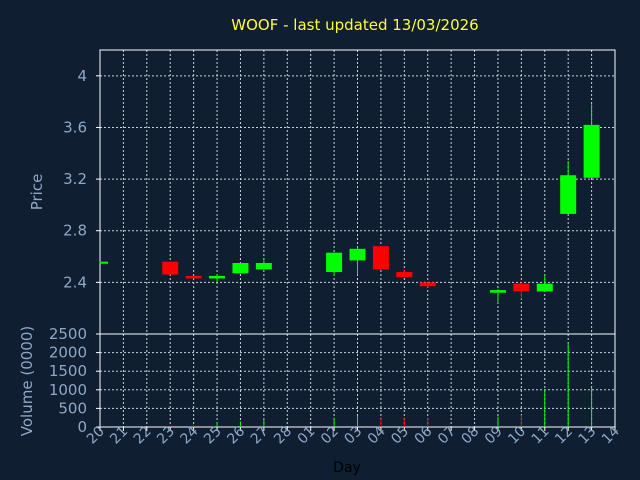 The width and height of the screenshot is (640, 480). I want to click on volume-tick-label: 2500, so click(68, 334).